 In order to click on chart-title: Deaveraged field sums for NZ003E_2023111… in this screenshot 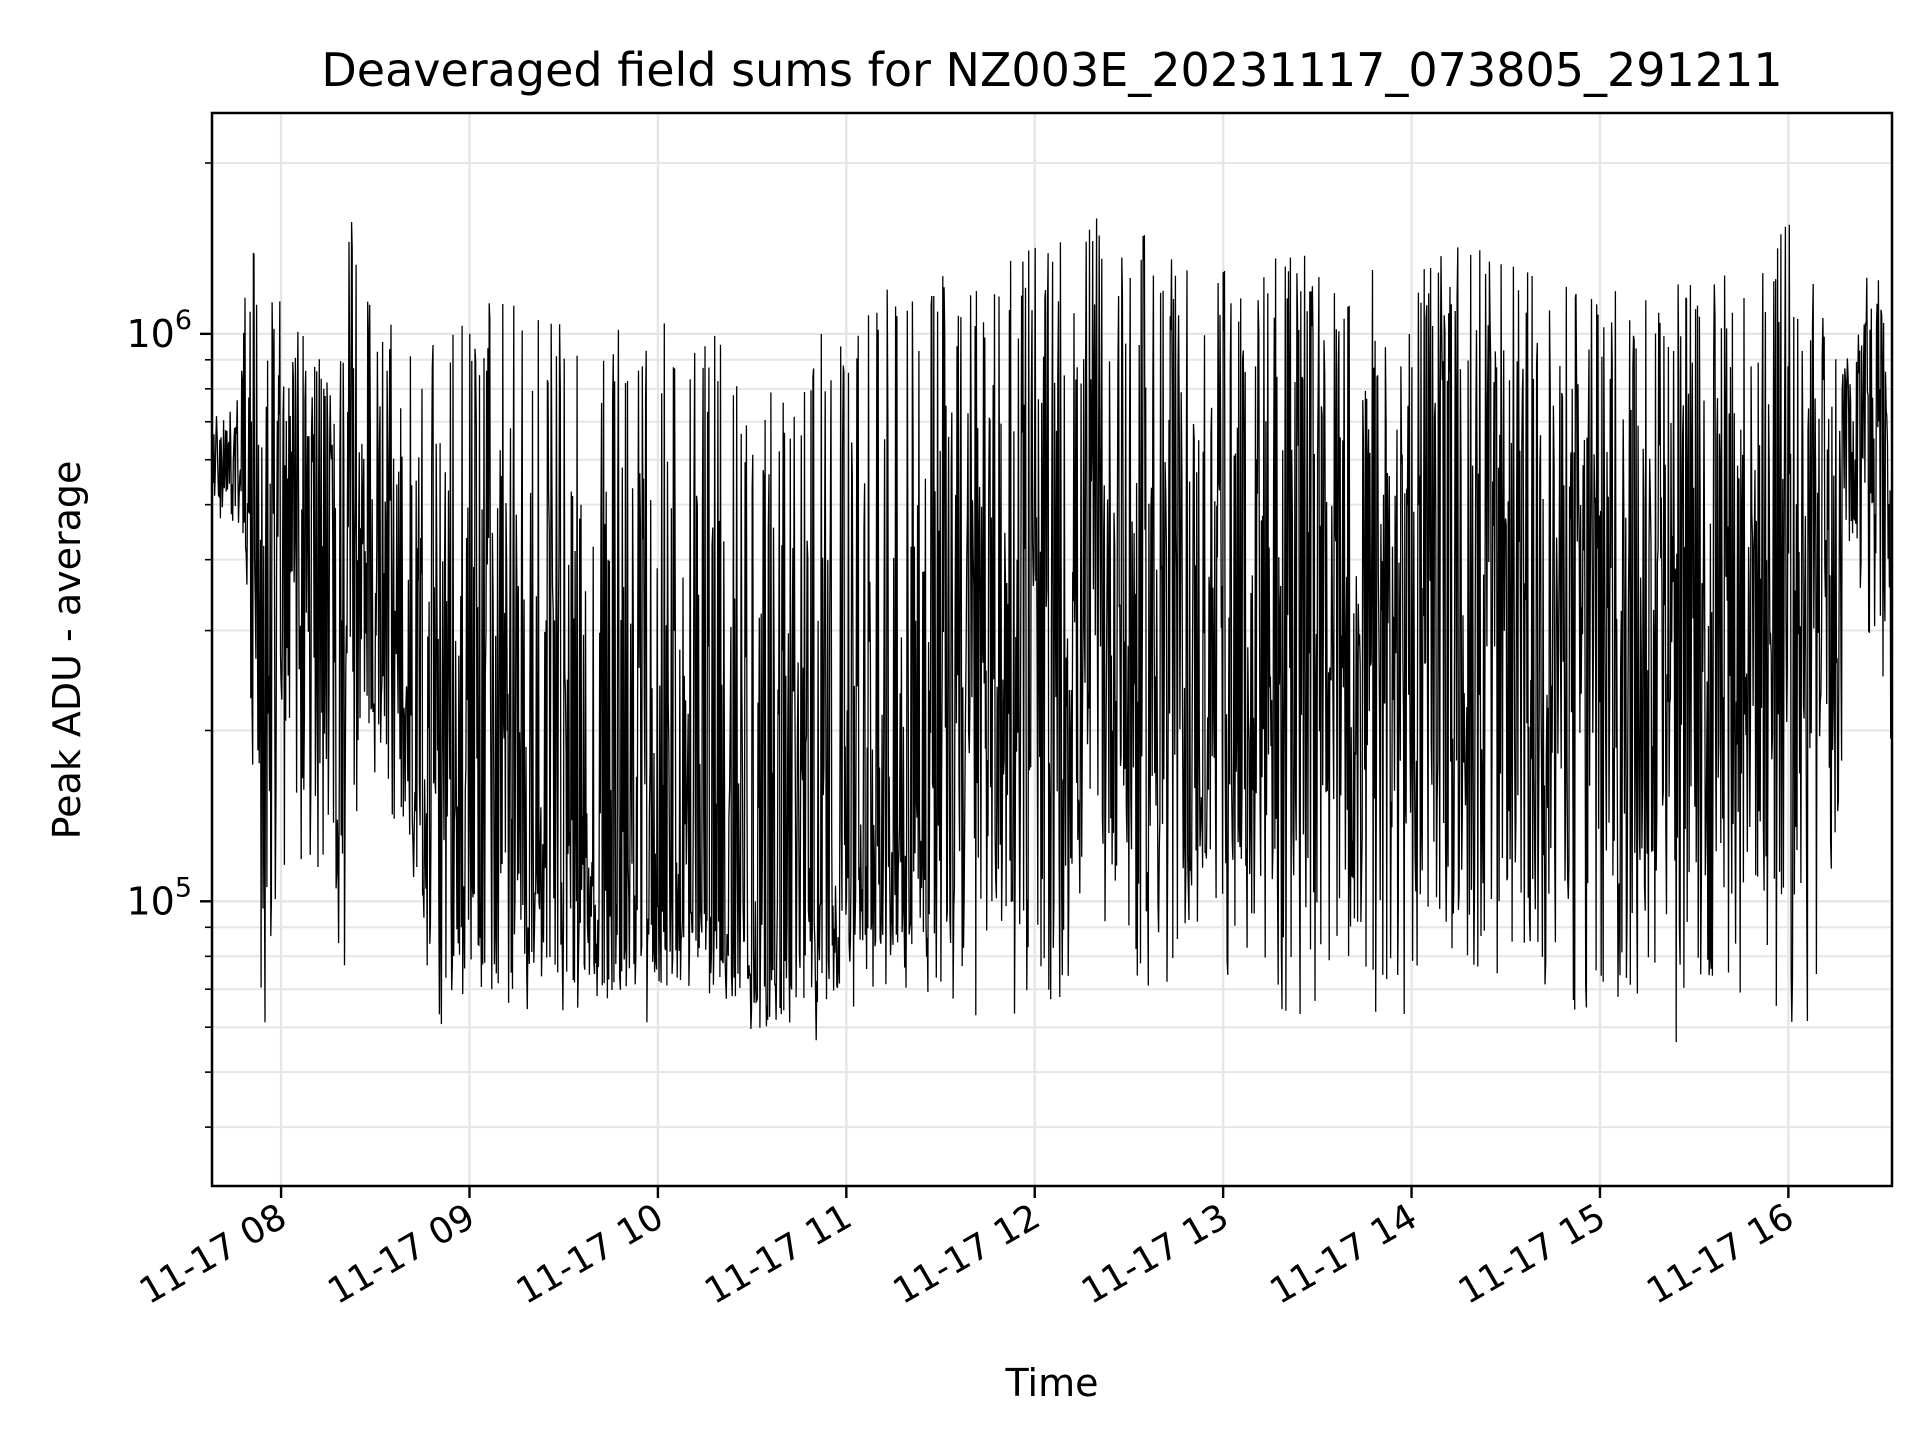, I will do `click(1051, 70)`.